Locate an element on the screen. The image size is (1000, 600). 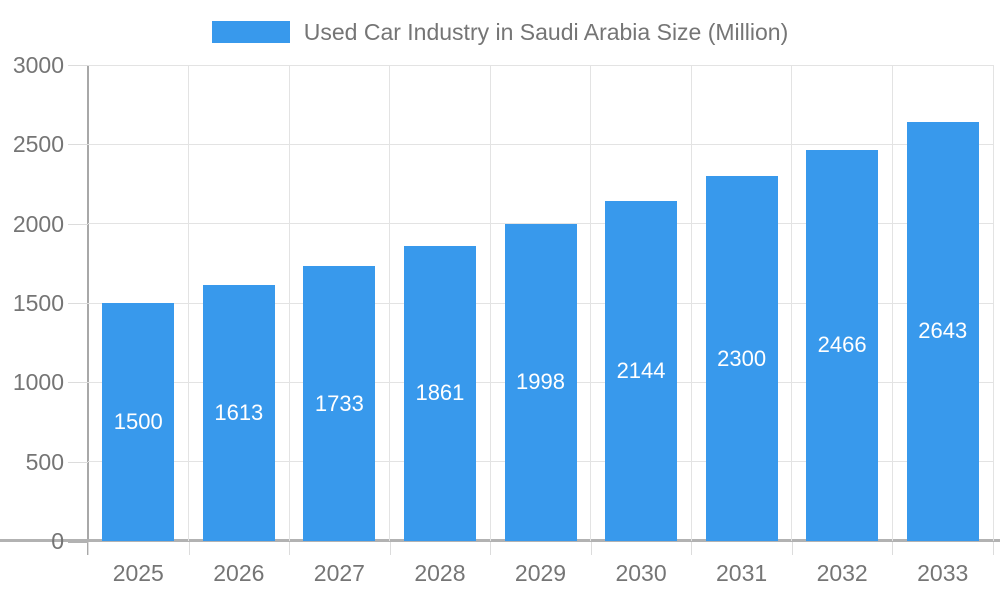
bar-value-label: 2466 is located at coordinates (842, 345).